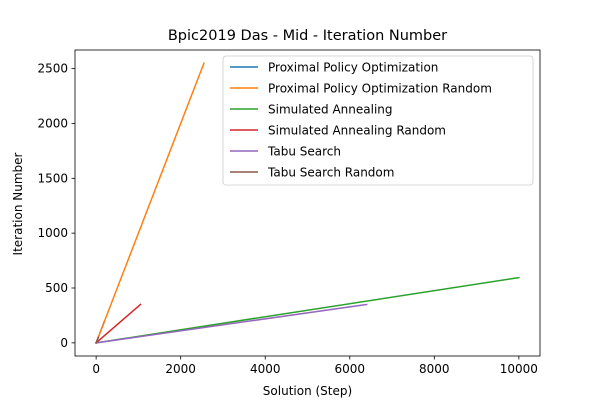 Image resolution: width=600 pixels, height=400 pixels. Describe the element at coordinates (357, 131) in the screenshot. I see `legend-label: Simulated Annealing Random` at that location.